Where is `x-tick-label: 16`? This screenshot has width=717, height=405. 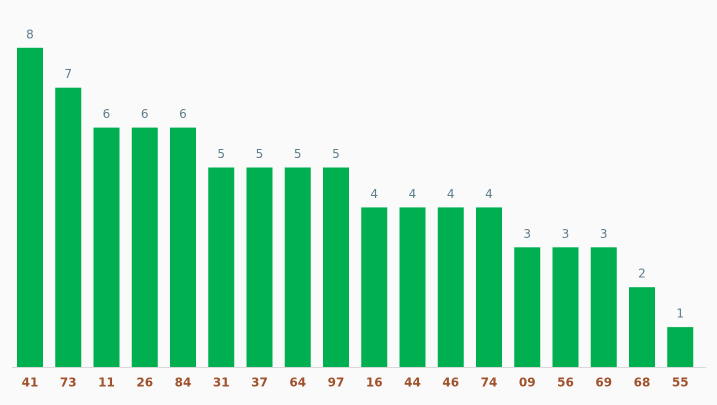
x-tick-label: 16 is located at coordinates (374, 383).